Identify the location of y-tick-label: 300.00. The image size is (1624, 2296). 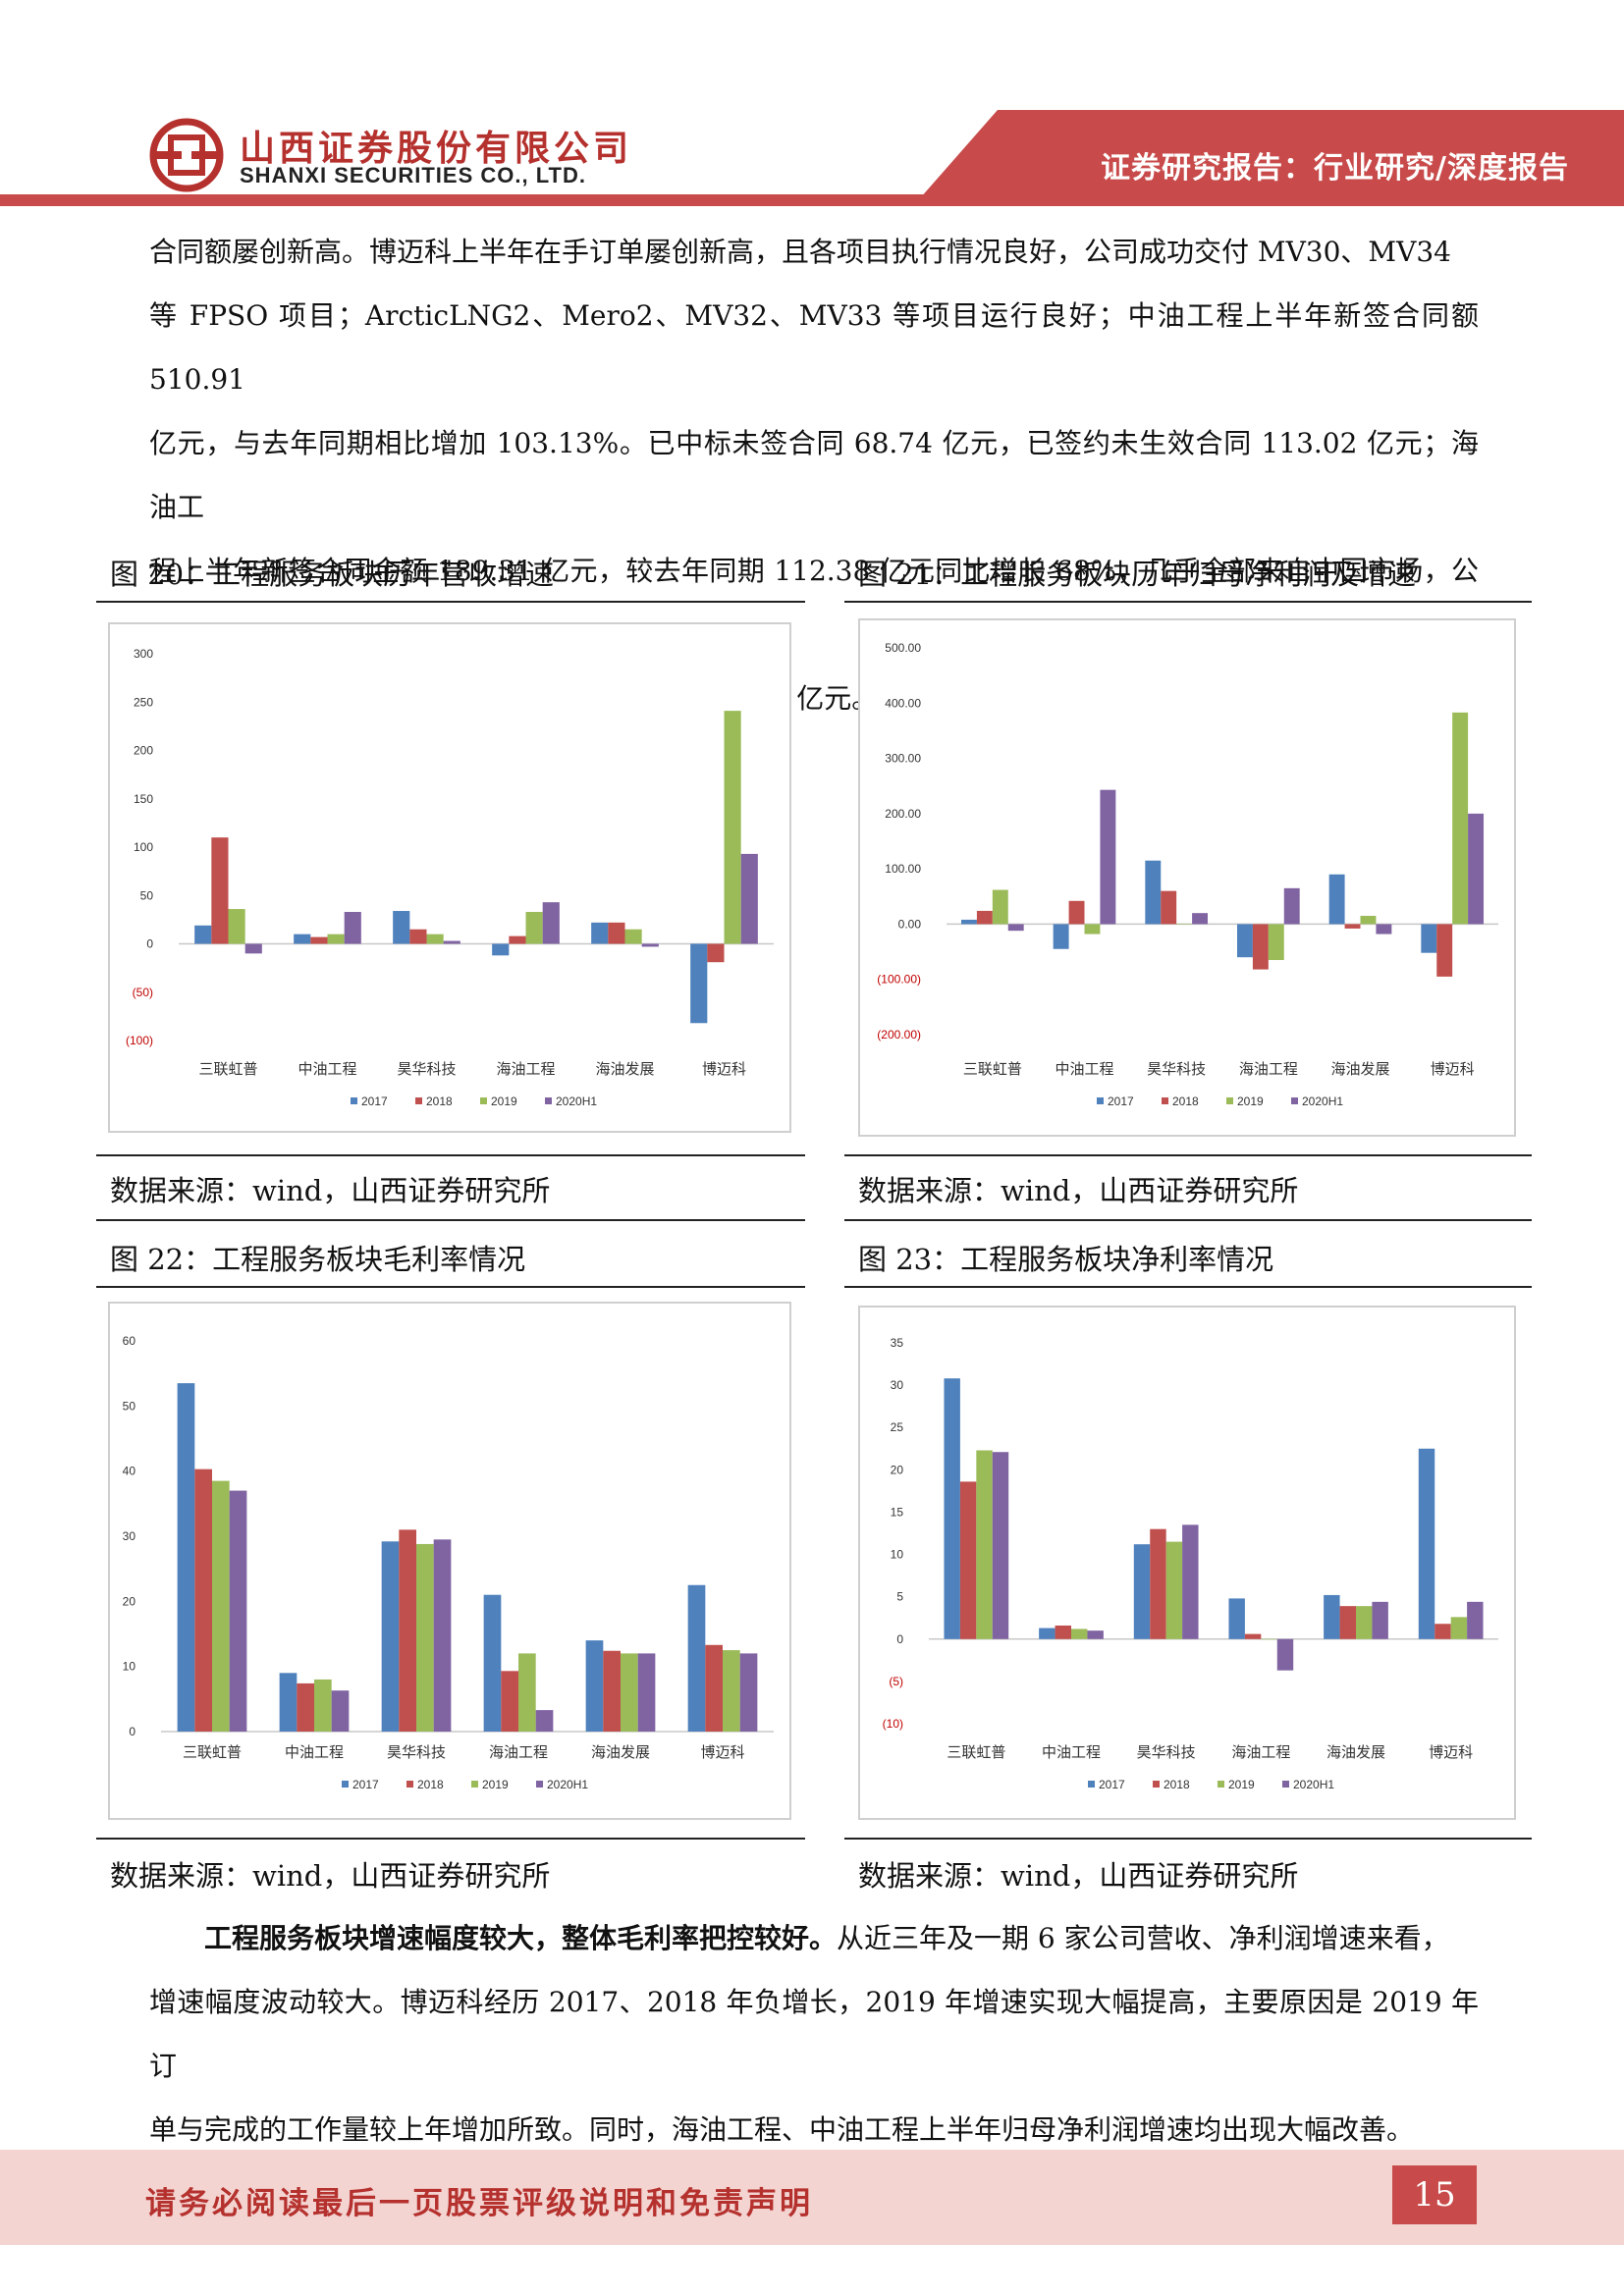
(903, 759).